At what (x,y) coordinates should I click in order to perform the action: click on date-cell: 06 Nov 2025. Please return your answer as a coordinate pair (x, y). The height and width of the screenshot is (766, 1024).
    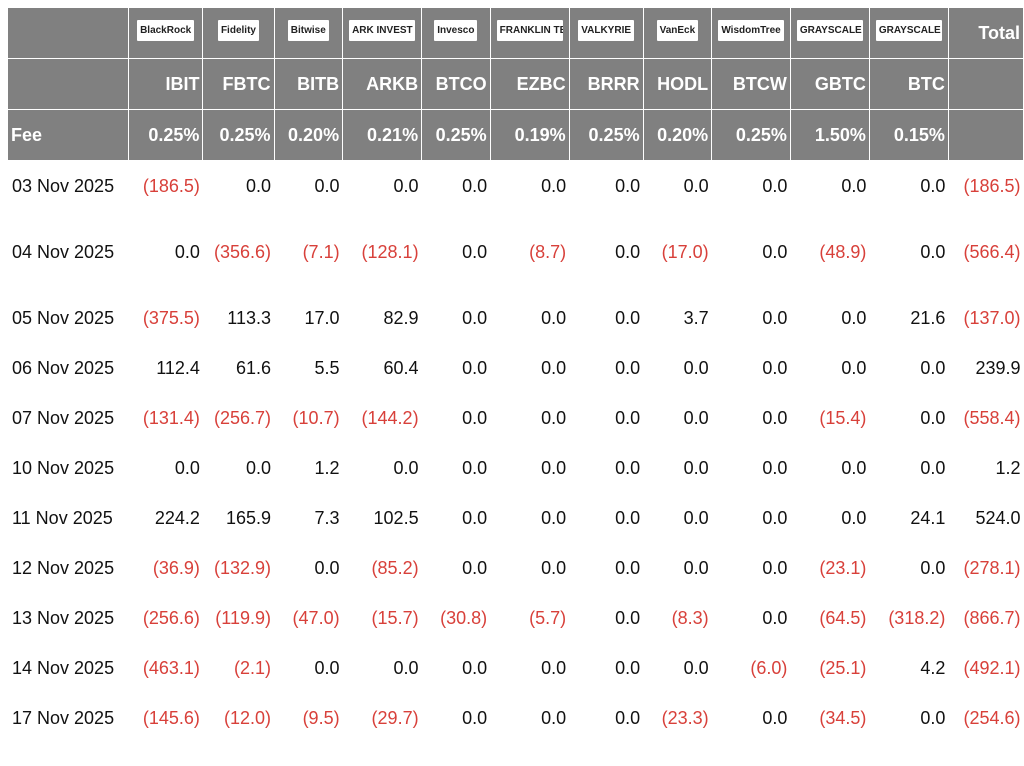
    Looking at the image, I should click on (63, 367).